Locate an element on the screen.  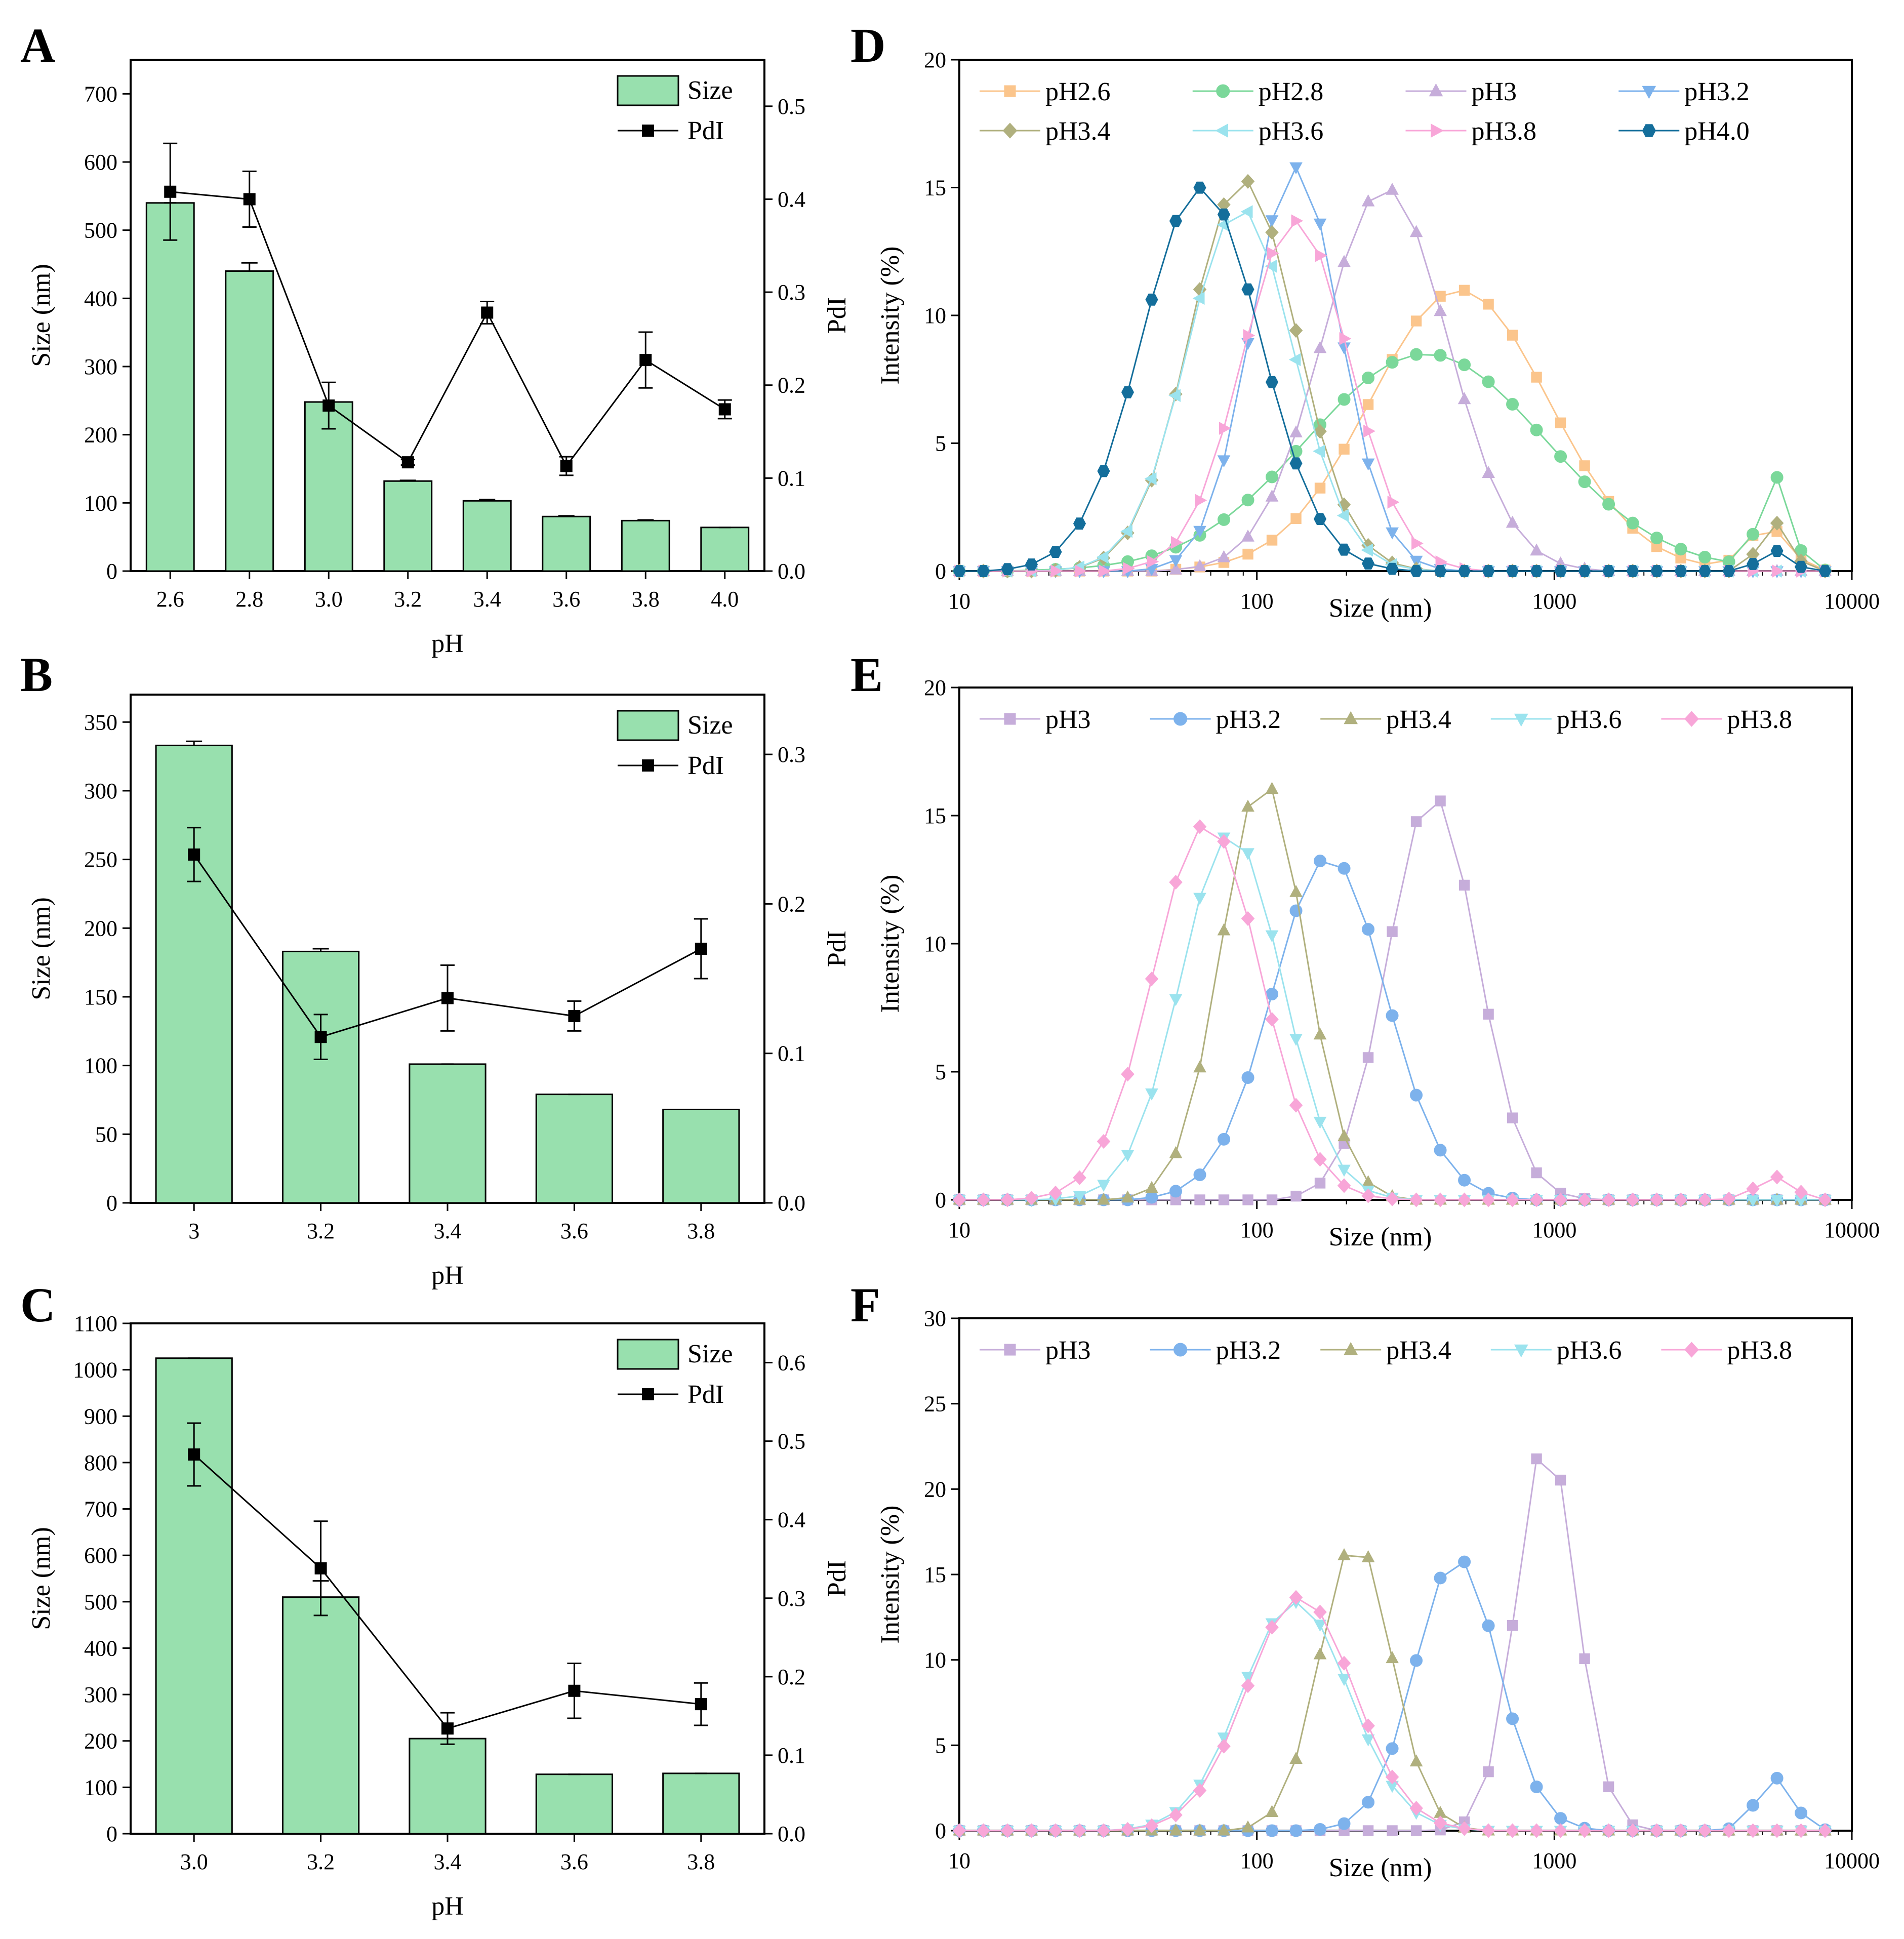
y-tick-label: 100 is located at coordinates (101, 1787).